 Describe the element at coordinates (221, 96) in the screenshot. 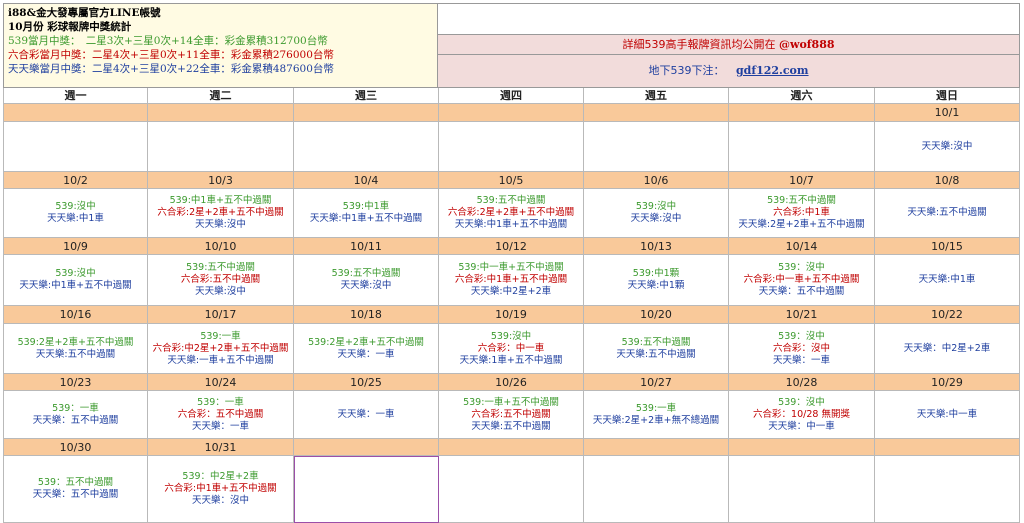

I see `weekday-header: 週二` at that location.